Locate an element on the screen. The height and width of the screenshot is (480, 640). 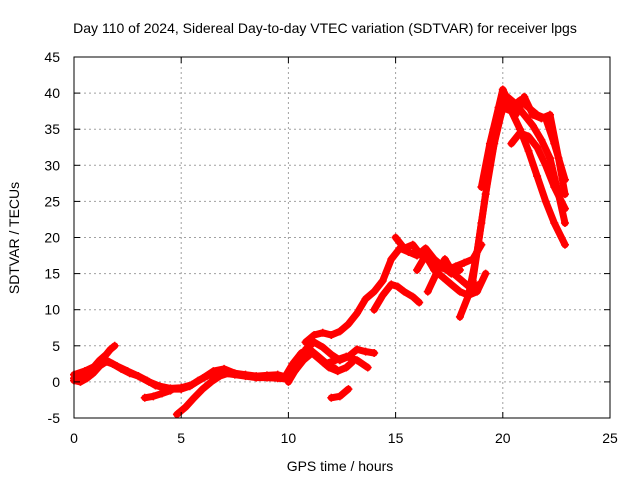
y-tick-label: 45 is located at coordinates (52, 57).